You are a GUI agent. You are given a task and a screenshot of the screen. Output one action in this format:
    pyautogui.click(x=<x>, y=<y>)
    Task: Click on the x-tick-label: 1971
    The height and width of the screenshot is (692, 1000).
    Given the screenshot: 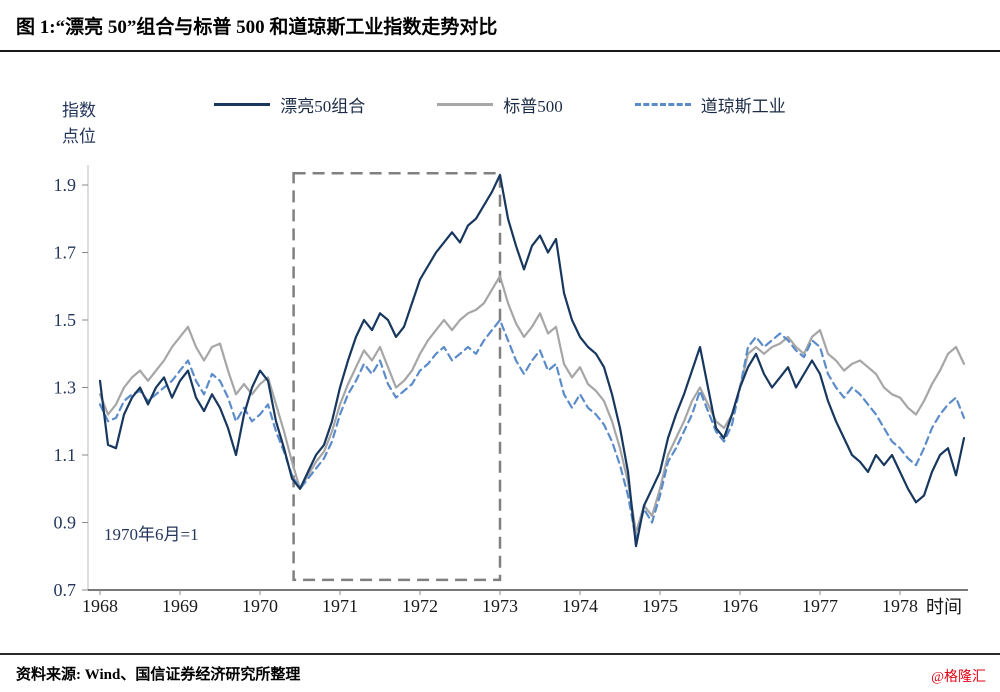 What is the action you would take?
    pyautogui.click(x=340, y=606)
    